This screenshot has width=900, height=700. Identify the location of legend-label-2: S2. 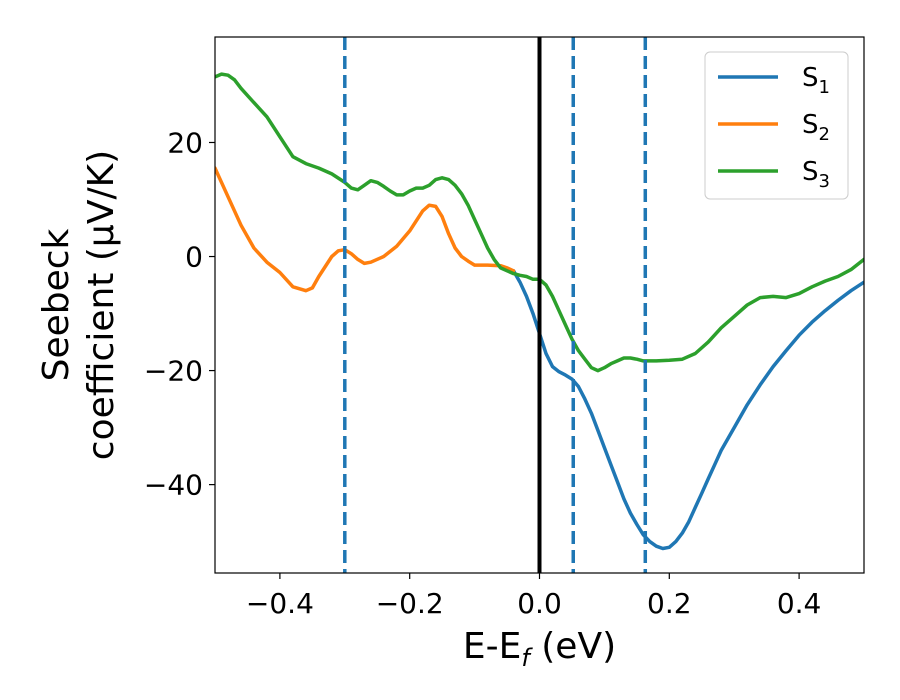
(816, 127).